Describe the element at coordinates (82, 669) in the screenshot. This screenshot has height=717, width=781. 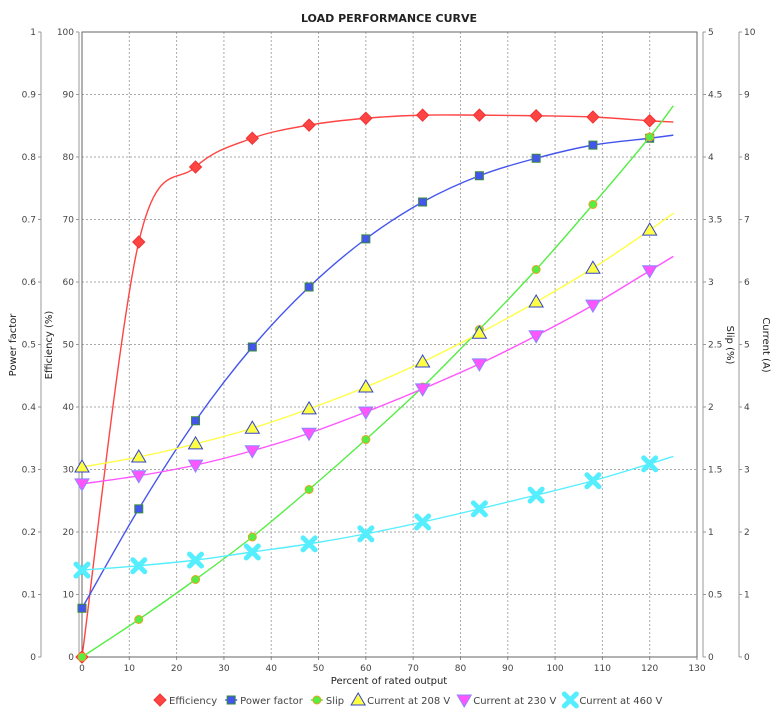
I see `x-tick-label: 0` at that location.